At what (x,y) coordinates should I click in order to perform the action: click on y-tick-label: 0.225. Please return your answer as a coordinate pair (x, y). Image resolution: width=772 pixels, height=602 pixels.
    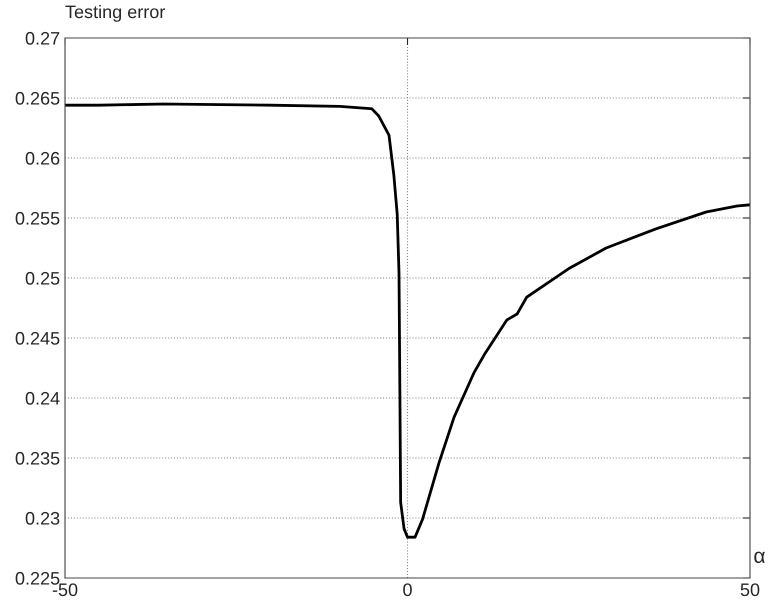
    Looking at the image, I should click on (38, 578).